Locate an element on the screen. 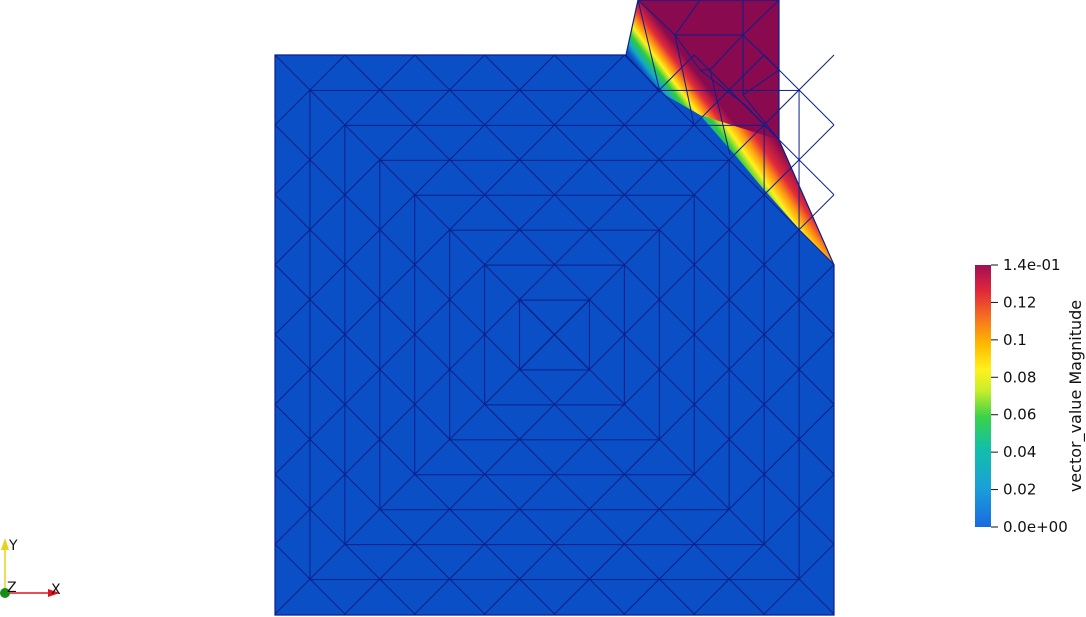  colorbar-gradient is located at coordinates (983, 396).